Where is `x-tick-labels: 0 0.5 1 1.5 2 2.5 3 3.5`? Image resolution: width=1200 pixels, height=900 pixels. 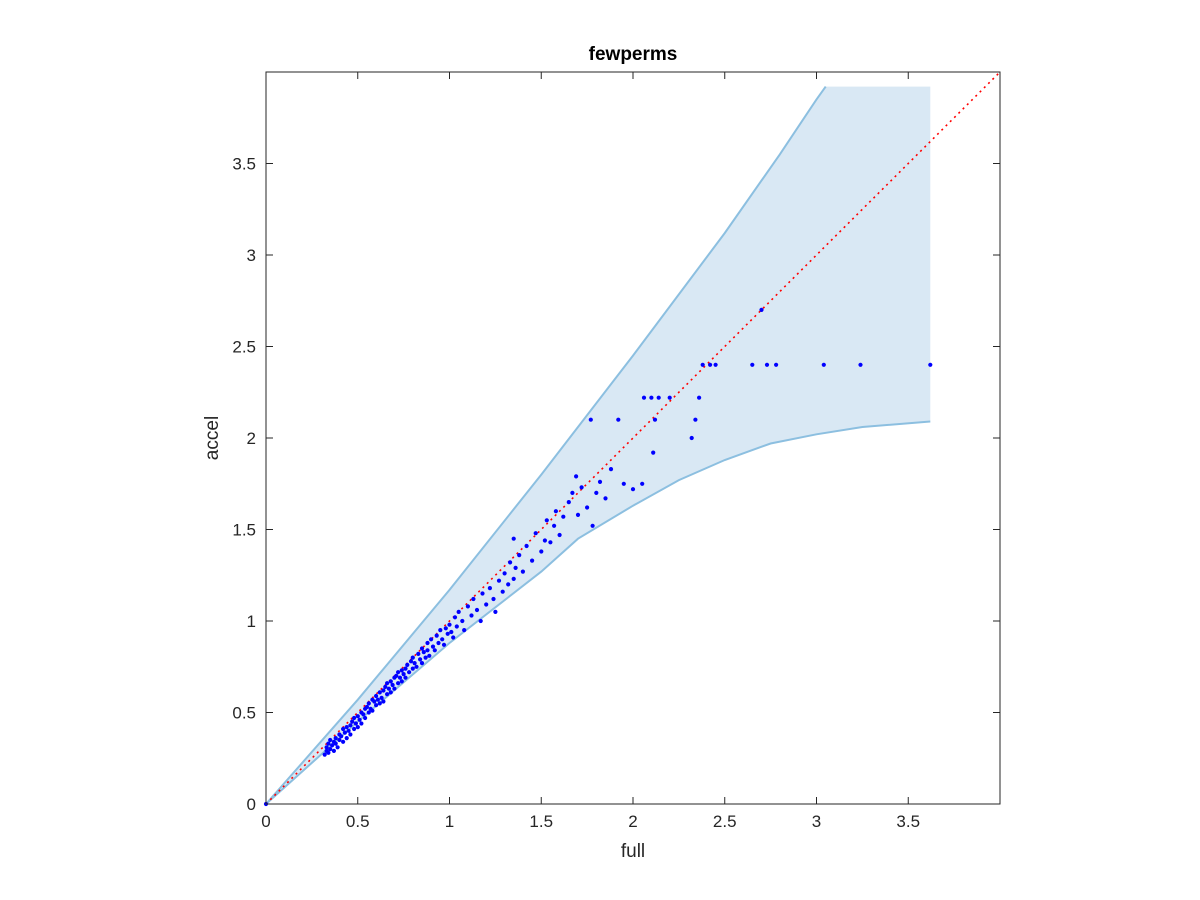
x-tick-labels: 0 0.5 1 1.5 2 2.5 3 3.5 is located at coordinates (590, 821).